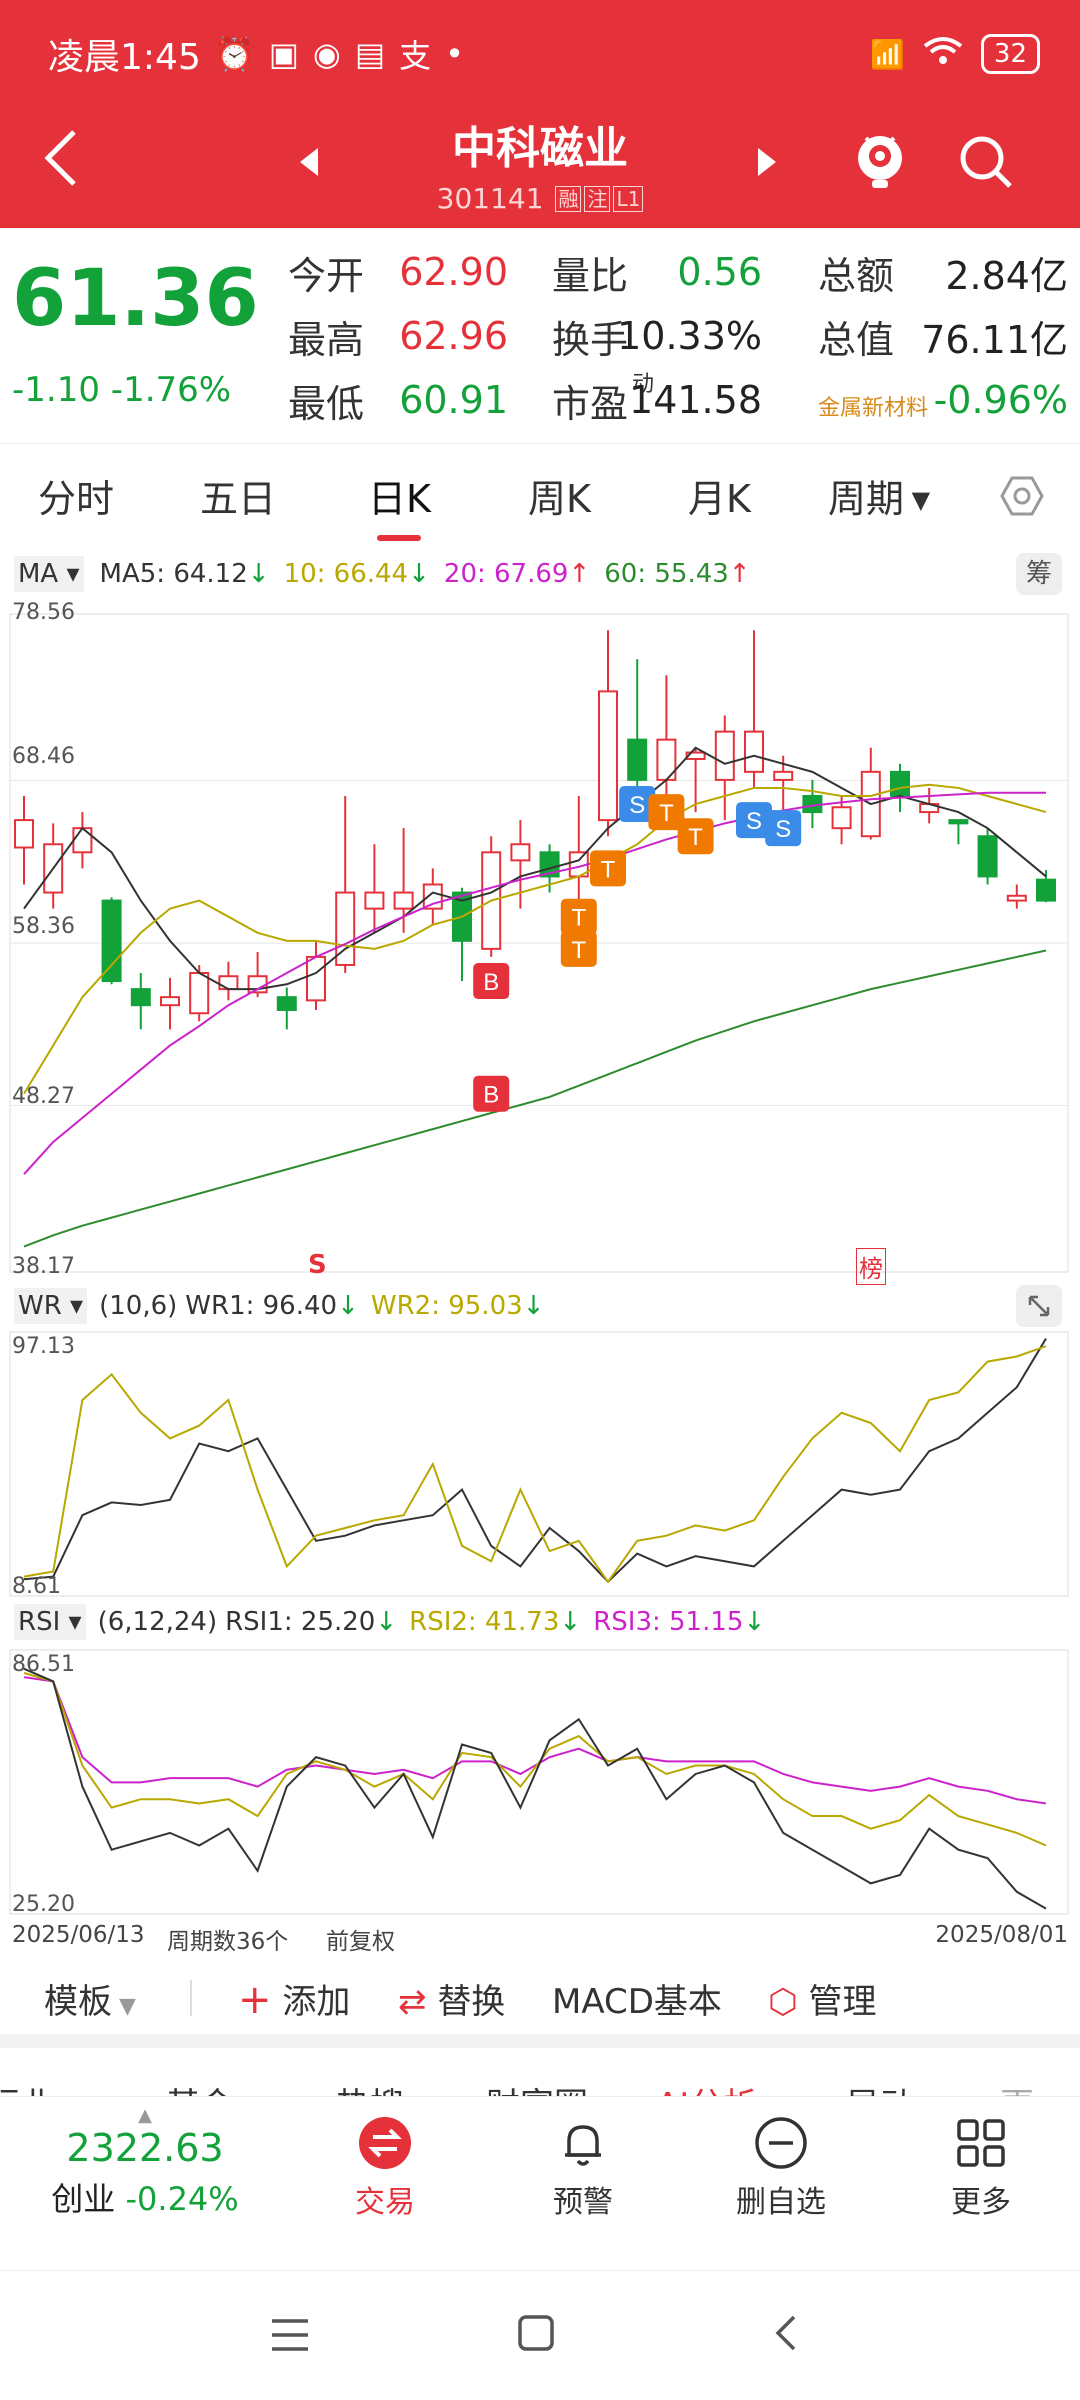 This screenshot has width=1080, height=2400. Describe the element at coordinates (1000, 400) in the screenshot. I see `quote-value: -0.96%` at that location.